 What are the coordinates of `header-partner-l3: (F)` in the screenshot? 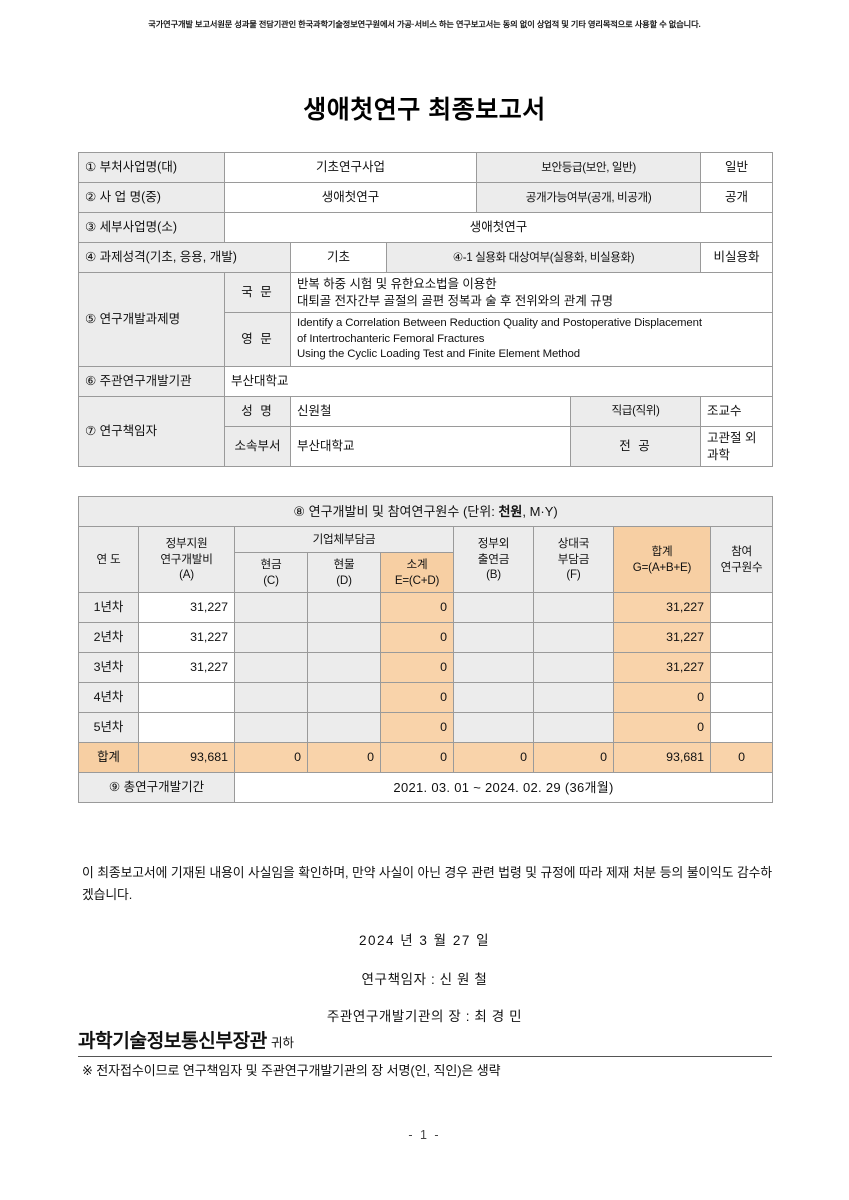 It's located at (573, 575).